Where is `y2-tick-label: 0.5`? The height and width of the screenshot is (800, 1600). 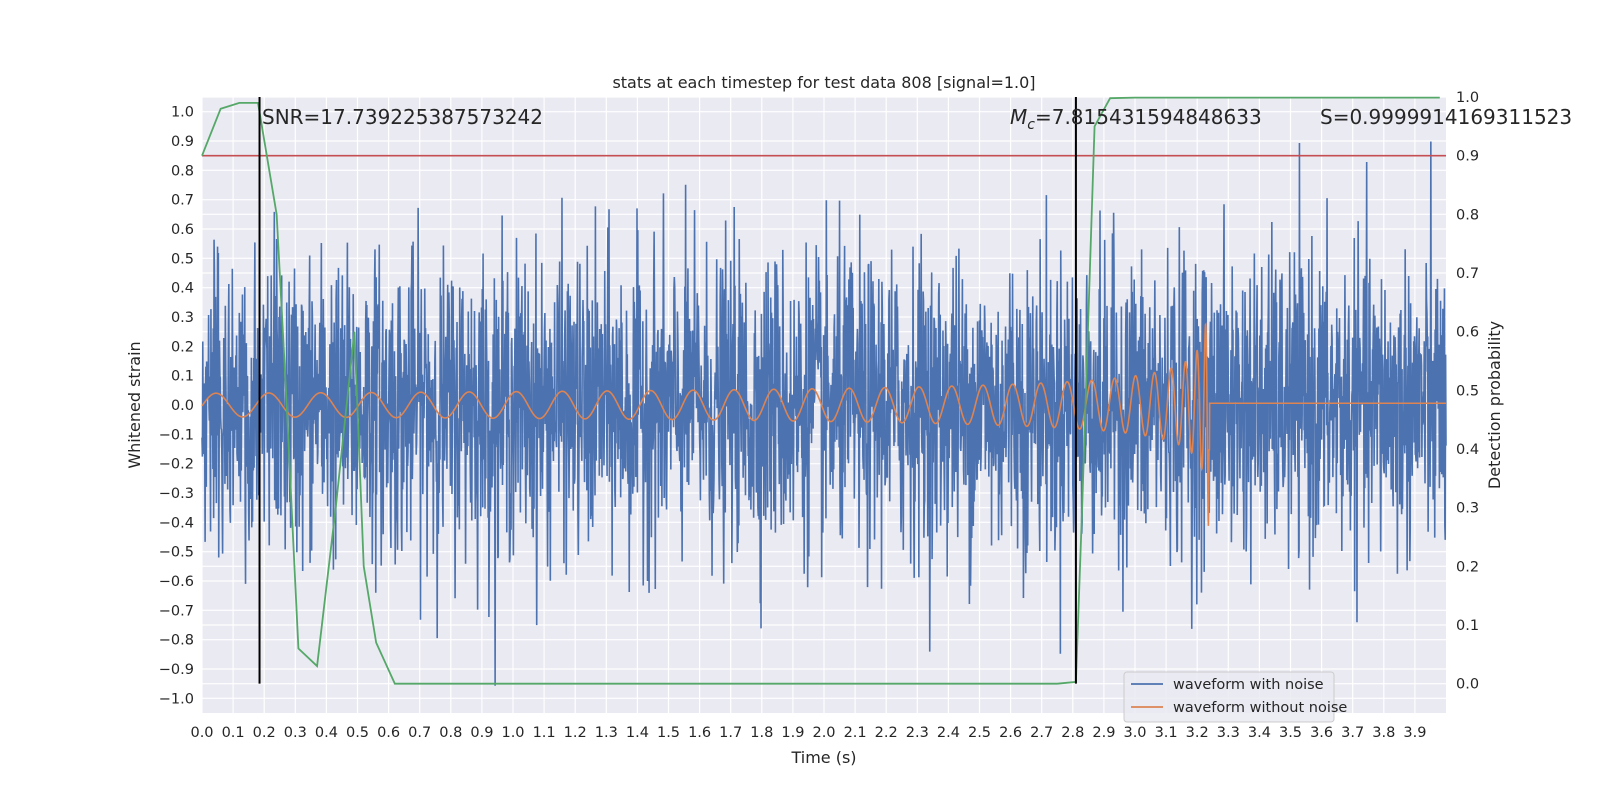
y2-tick-label: 0.5 is located at coordinates (1467, 391).